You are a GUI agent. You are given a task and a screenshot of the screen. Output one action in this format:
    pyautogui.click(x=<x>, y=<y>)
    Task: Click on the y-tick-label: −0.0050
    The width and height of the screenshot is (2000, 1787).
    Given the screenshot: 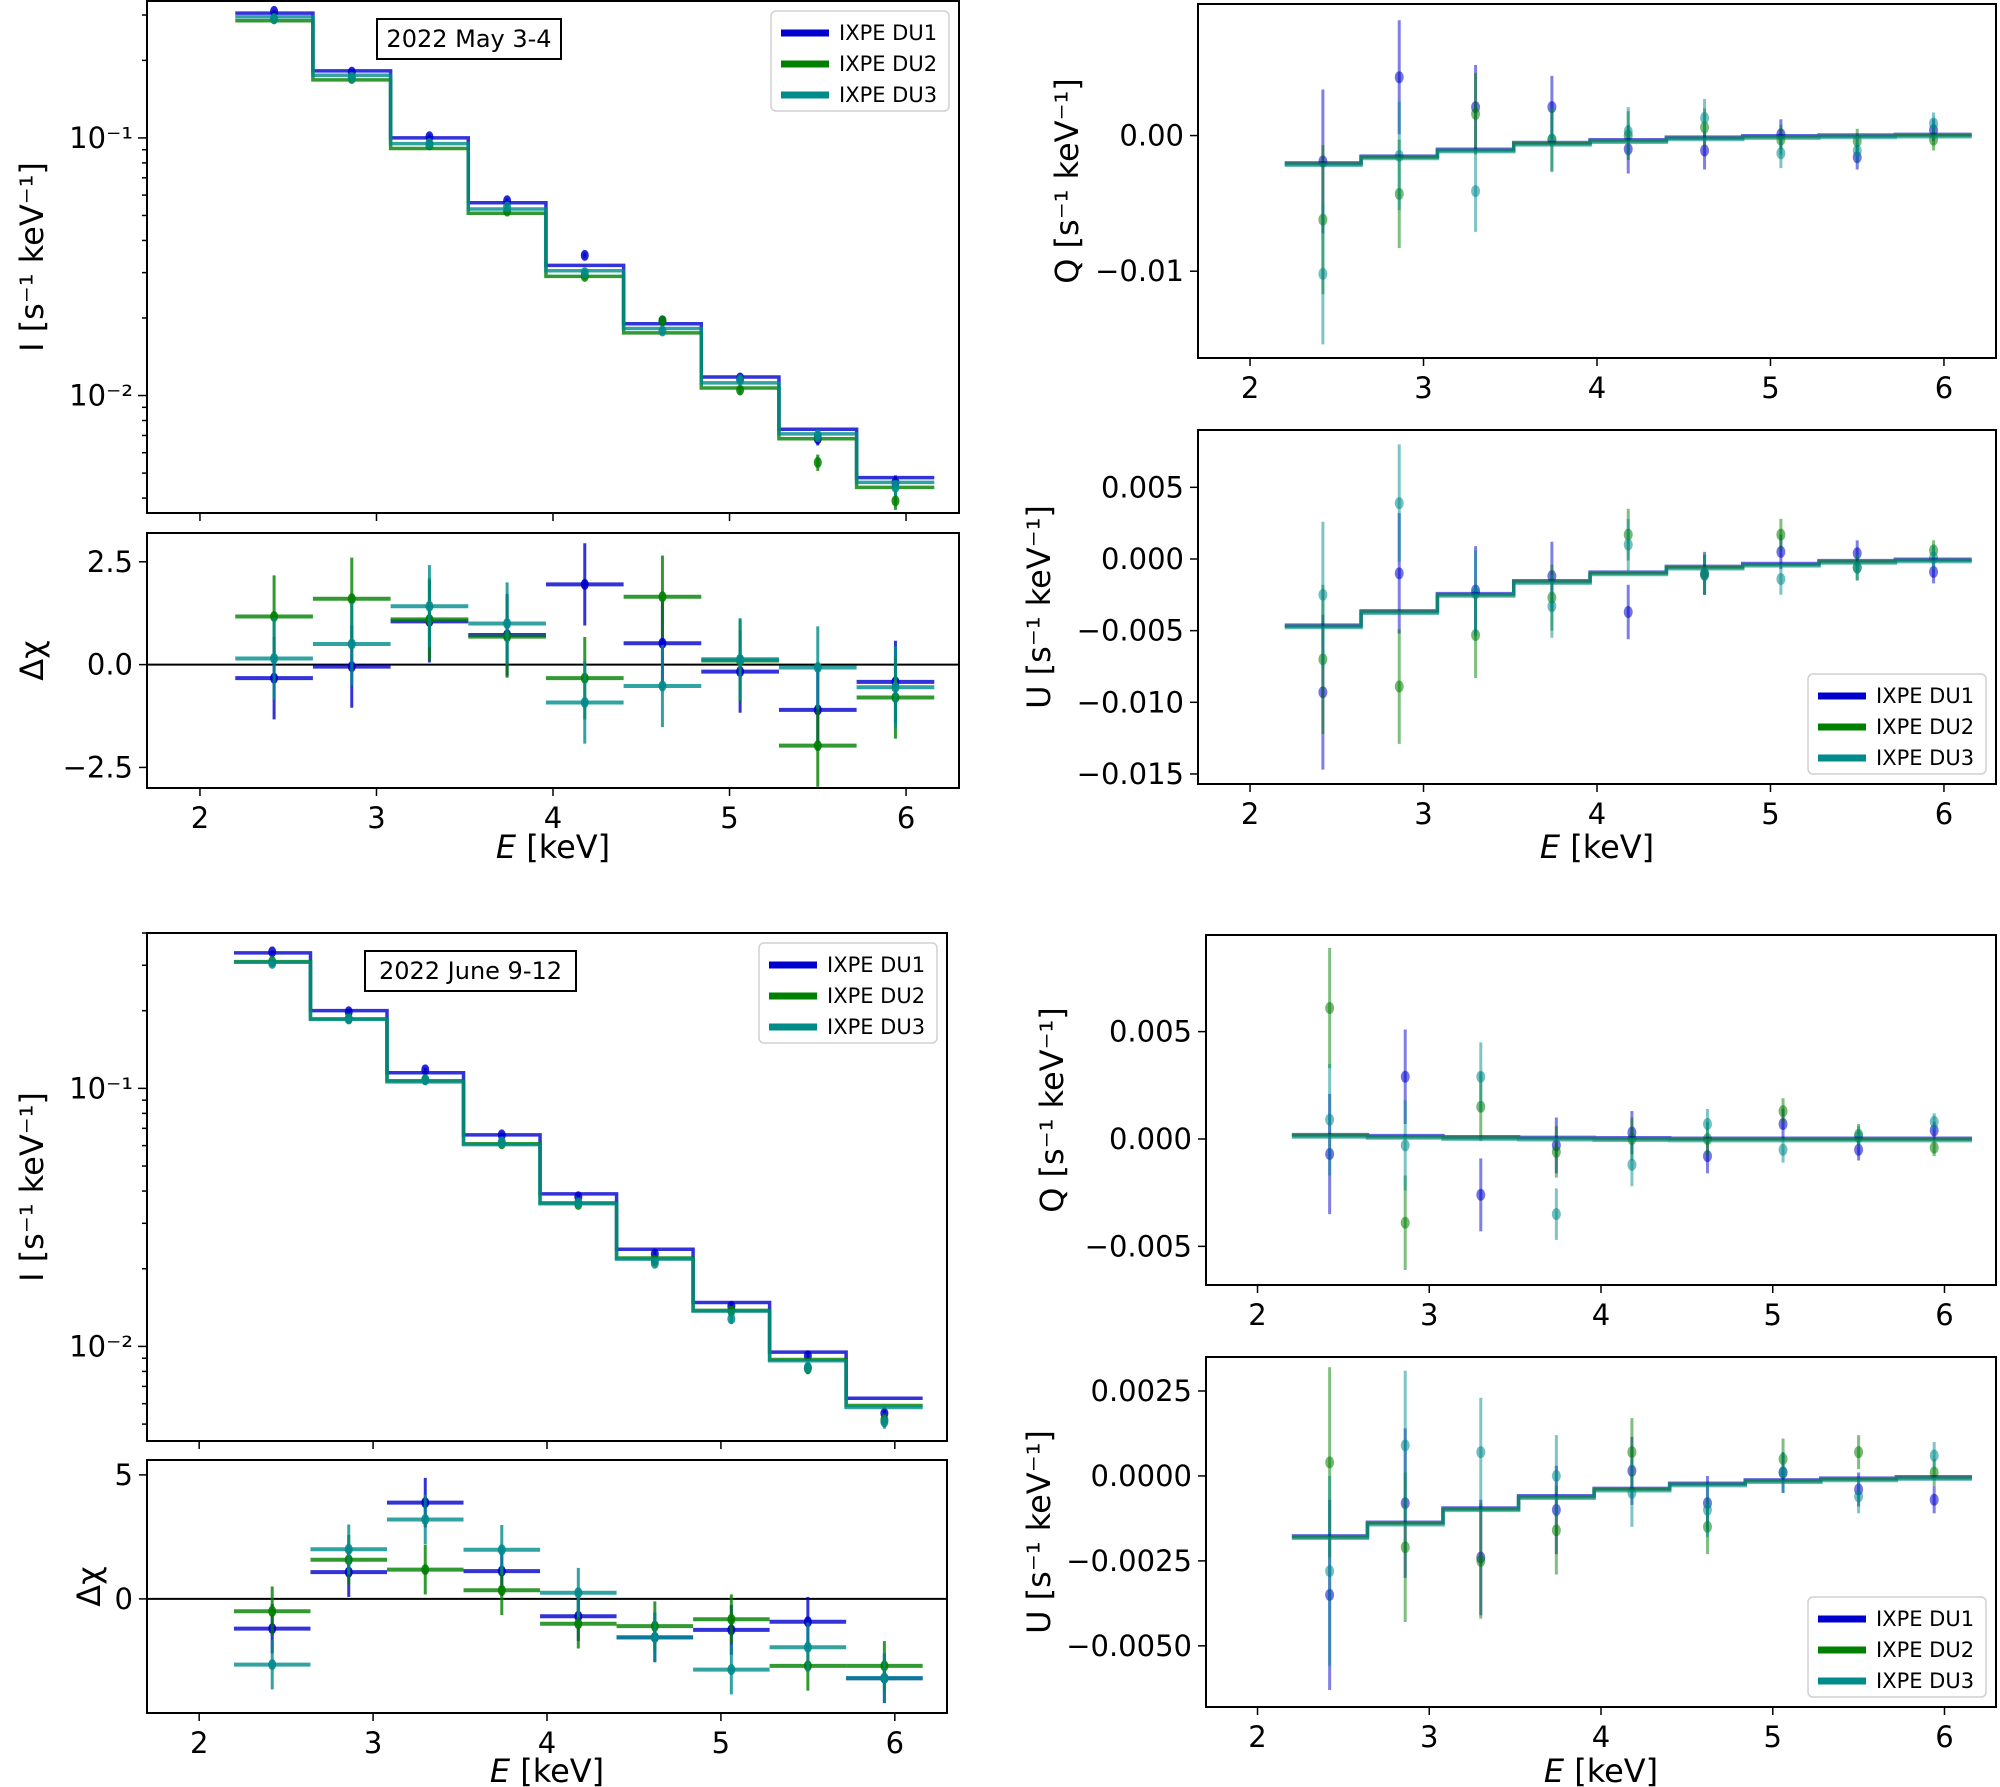 What is the action you would take?
    pyautogui.click(x=1129, y=1646)
    